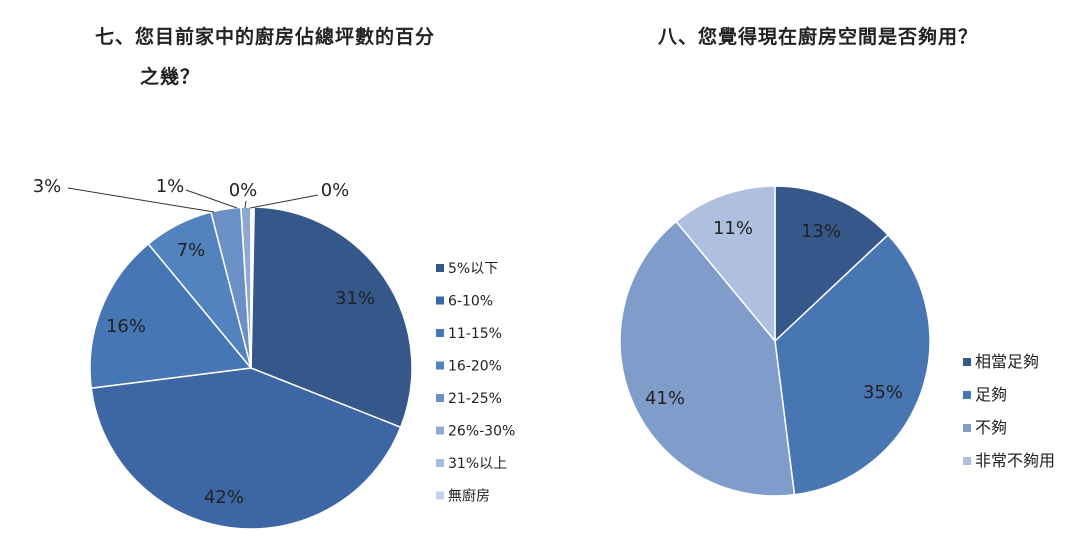 The width and height of the screenshot is (1079, 547). What do you see at coordinates (191, 250) in the screenshot?
I see `data-label-4: 7%` at bounding box center [191, 250].